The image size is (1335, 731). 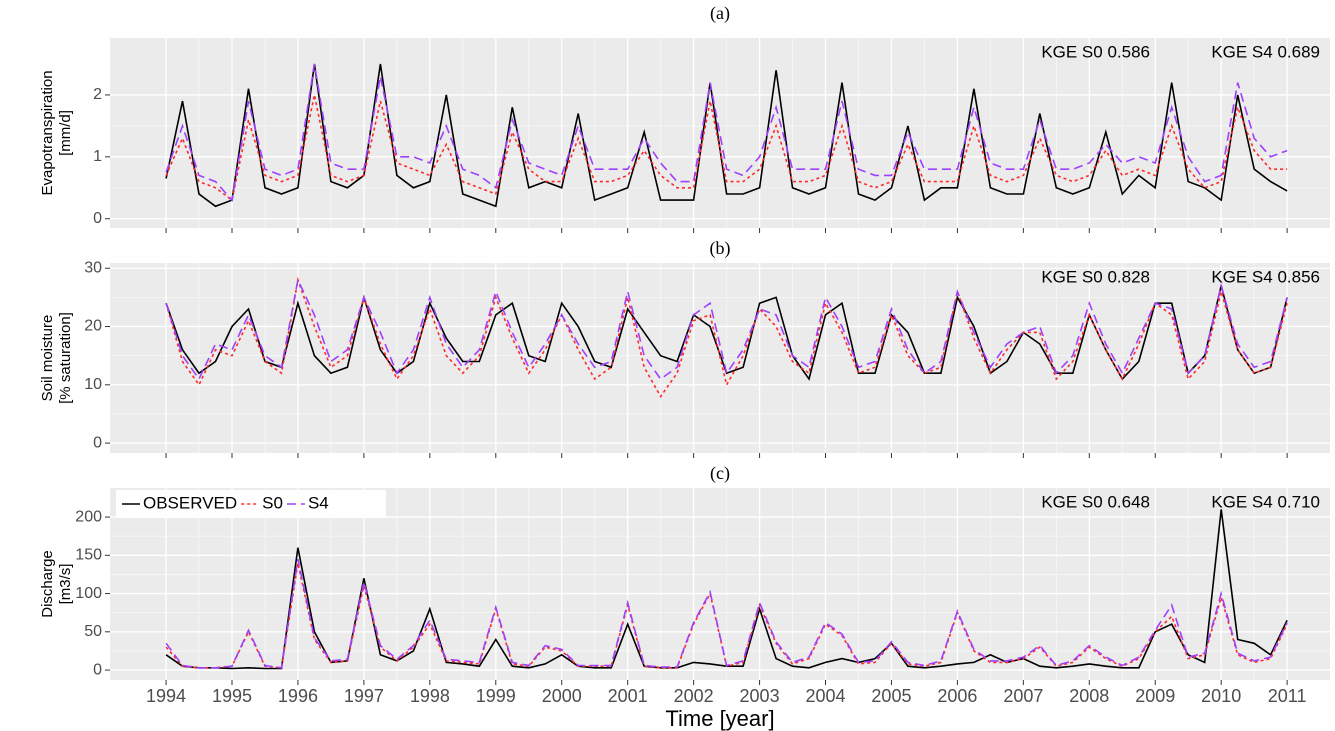 What do you see at coordinates (825, 696) in the screenshot?
I see `x-tick-label: 2004` at bounding box center [825, 696].